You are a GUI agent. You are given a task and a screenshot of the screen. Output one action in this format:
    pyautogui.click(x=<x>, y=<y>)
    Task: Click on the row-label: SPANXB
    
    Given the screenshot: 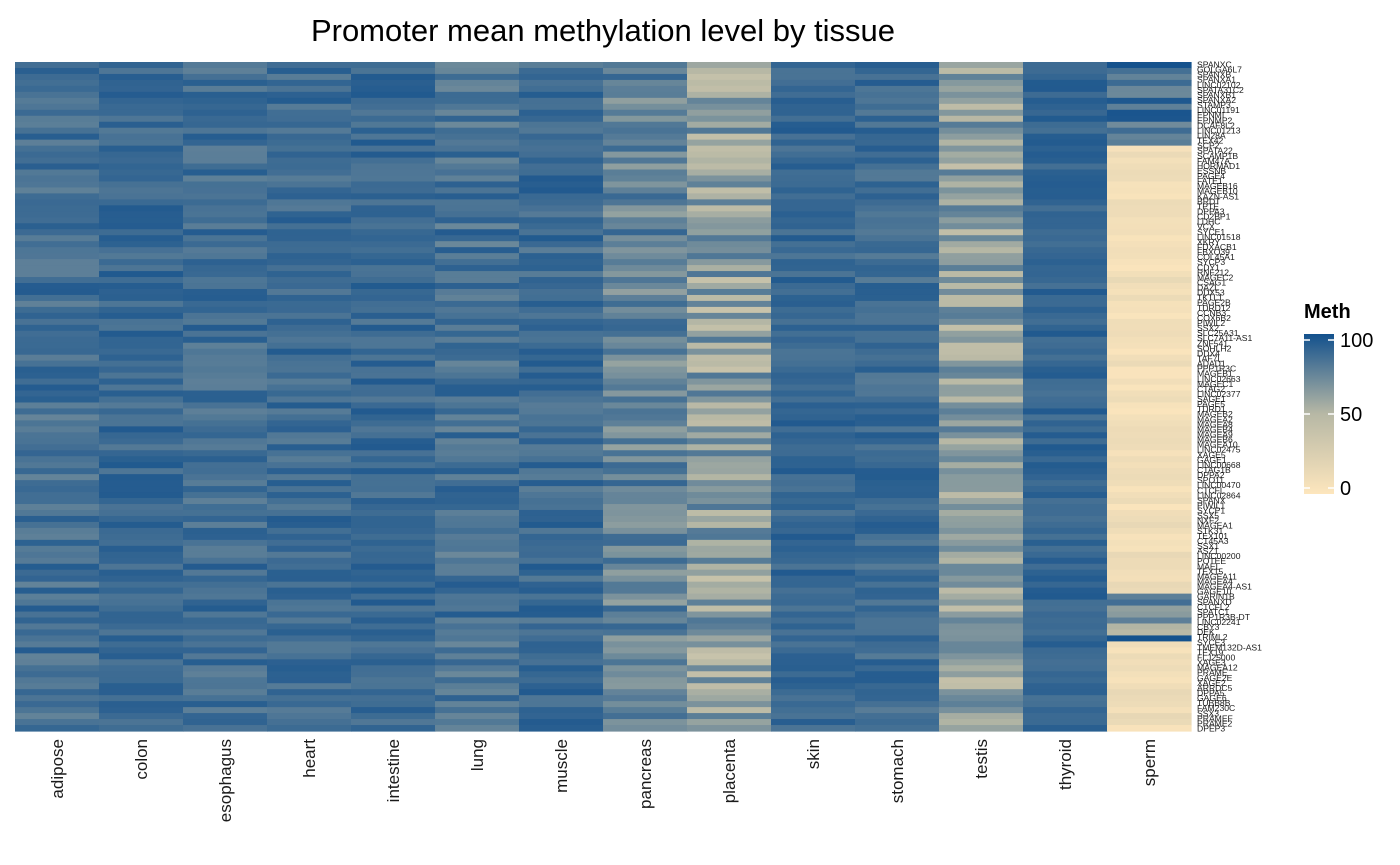 What is the action you would take?
    pyautogui.click(x=1214, y=75)
    